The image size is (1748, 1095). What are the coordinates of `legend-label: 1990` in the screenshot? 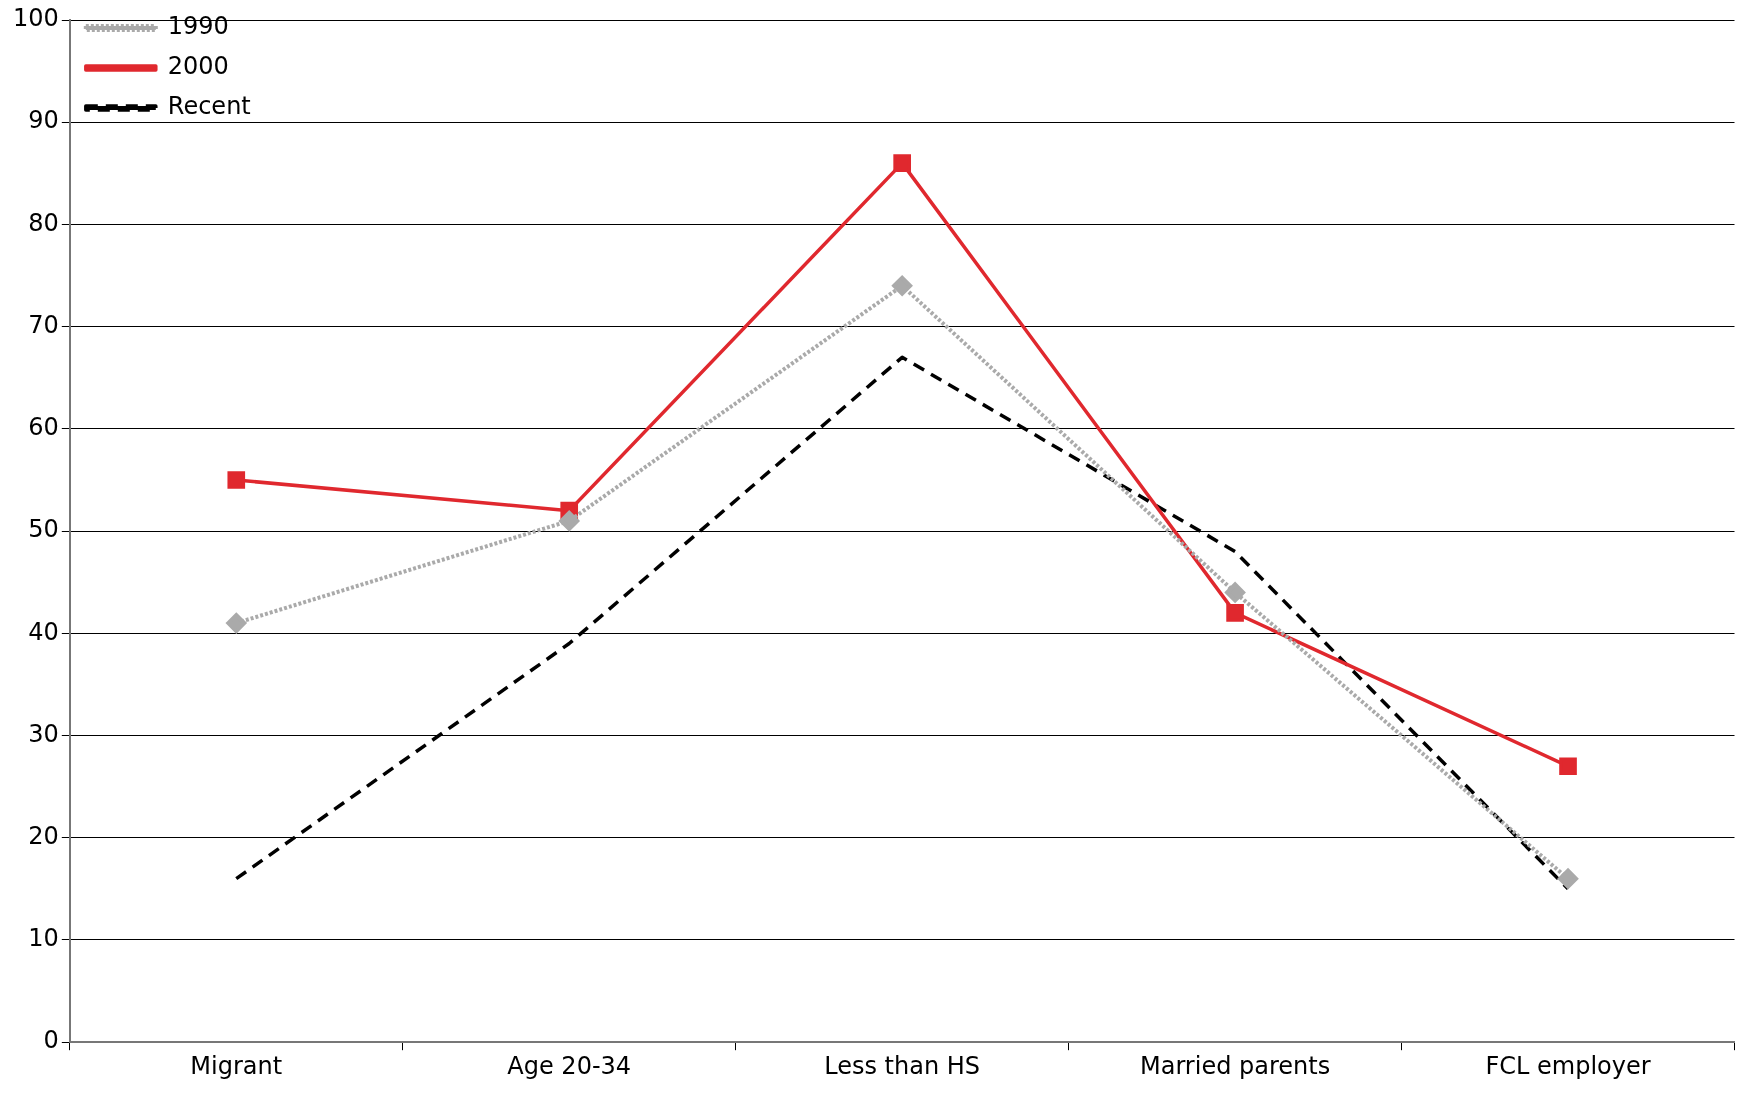 It's located at (198, 26).